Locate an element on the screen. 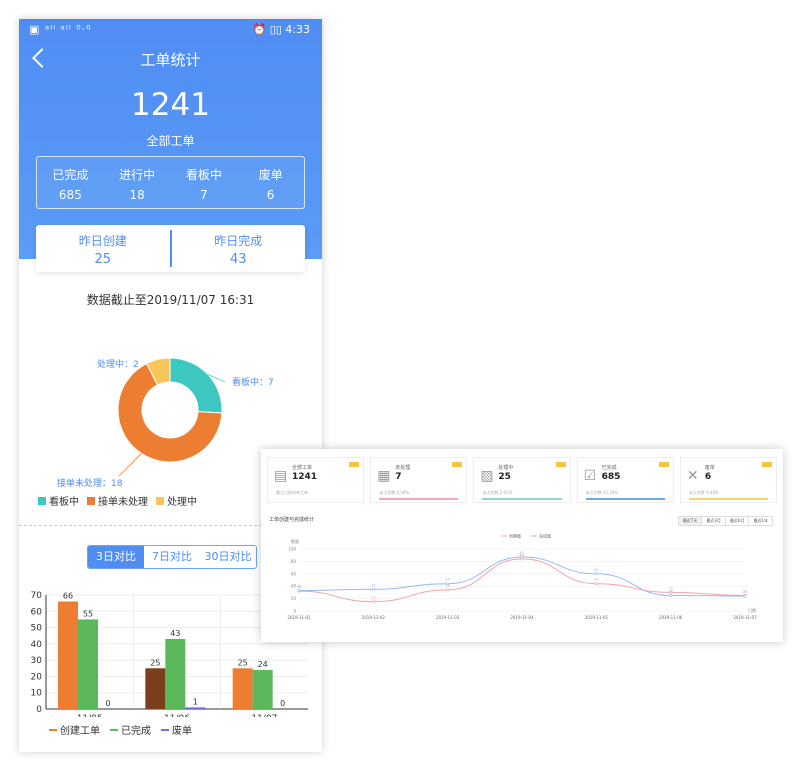  x-tick-label: 2019-11-02 is located at coordinates (374, 617).